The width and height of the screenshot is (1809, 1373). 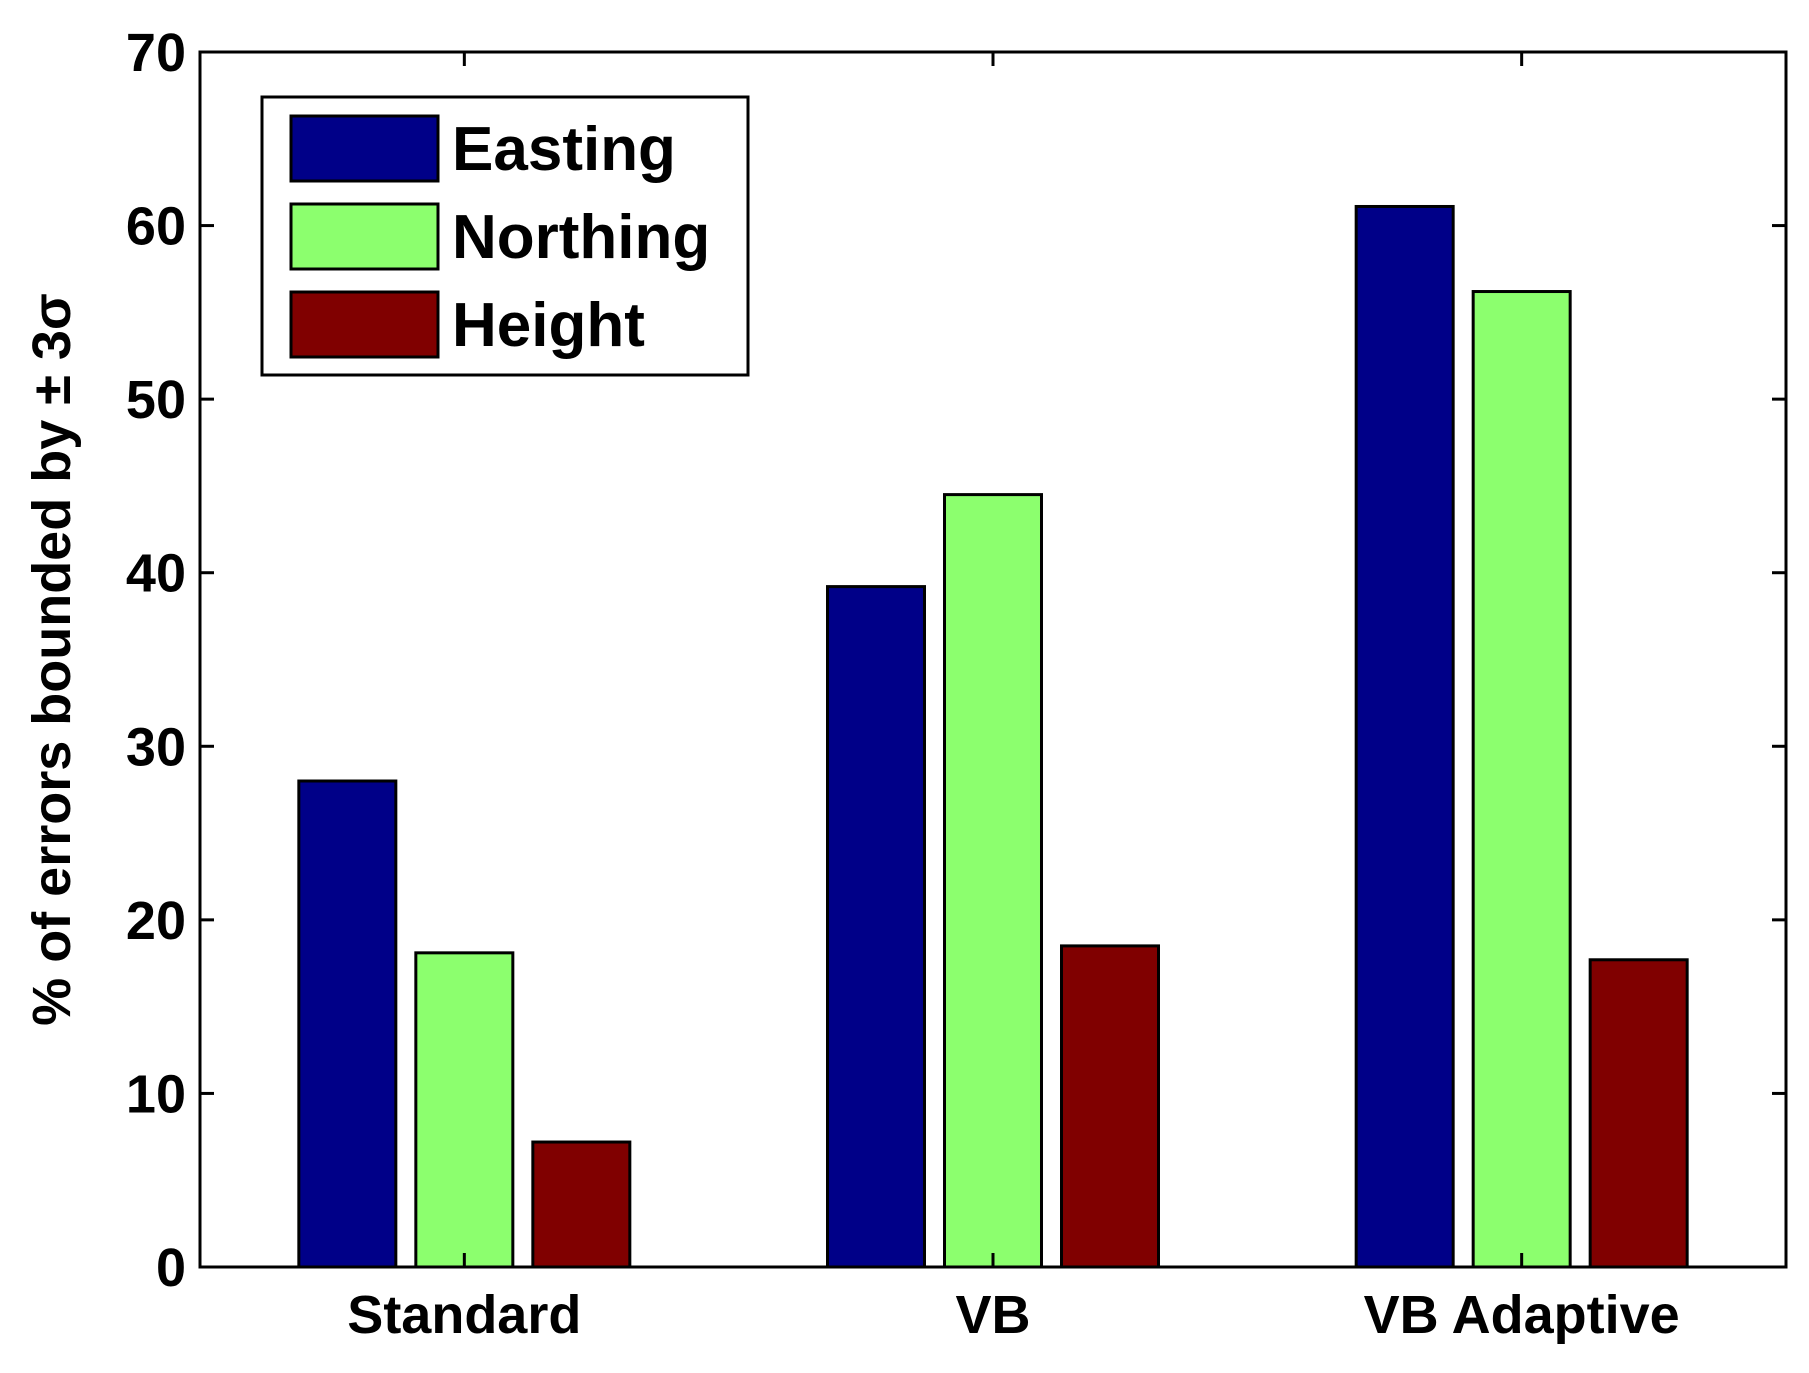 I want to click on legend-swatch-height, so click(x=364, y=324).